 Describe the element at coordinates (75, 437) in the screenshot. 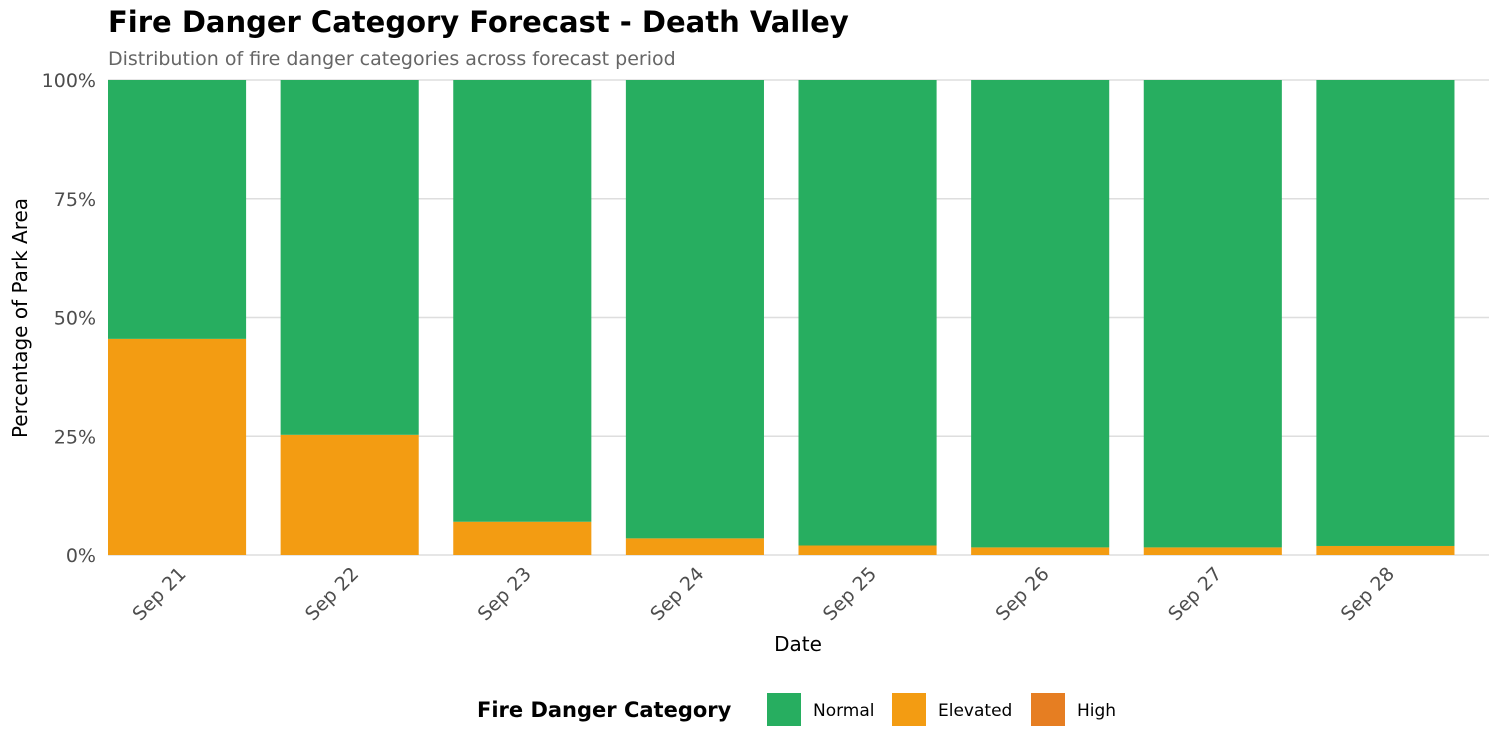

I see `y-tick-label: 25%` at that location.